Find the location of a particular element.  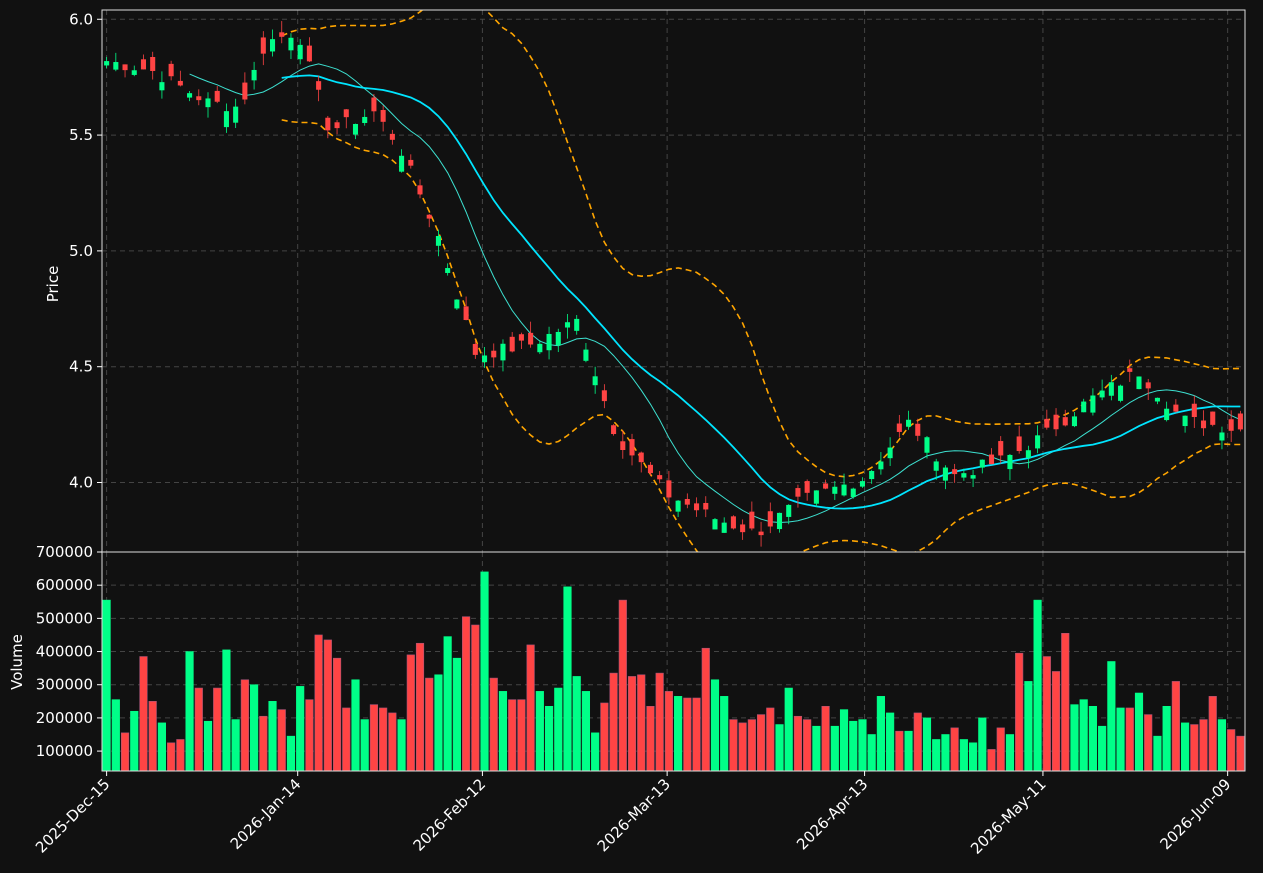

volume-y-tick-label: 500000 is located at coordinates (64, 618).